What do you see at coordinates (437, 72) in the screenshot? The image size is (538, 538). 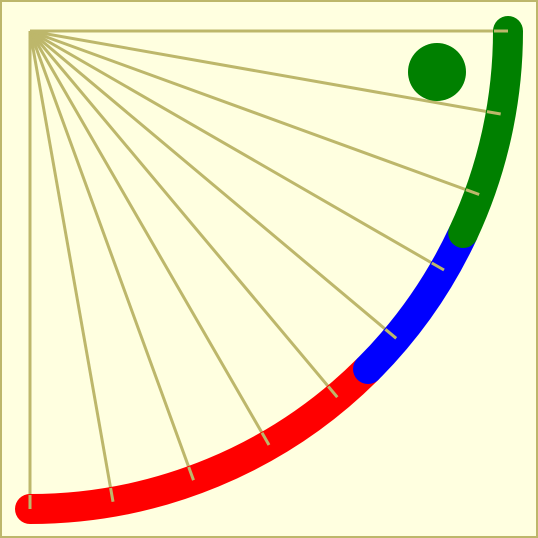 I see `green-dot-token` at bounding box center [437, 72].